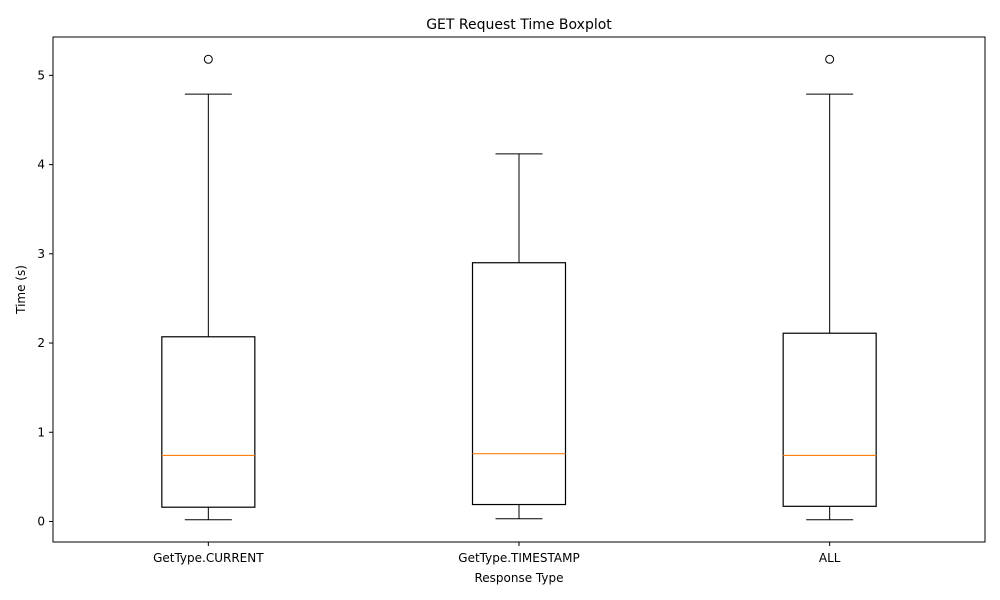 The image size is (1000, 600). I want to click on y-tick-label-5: 5, so click(41, 75).